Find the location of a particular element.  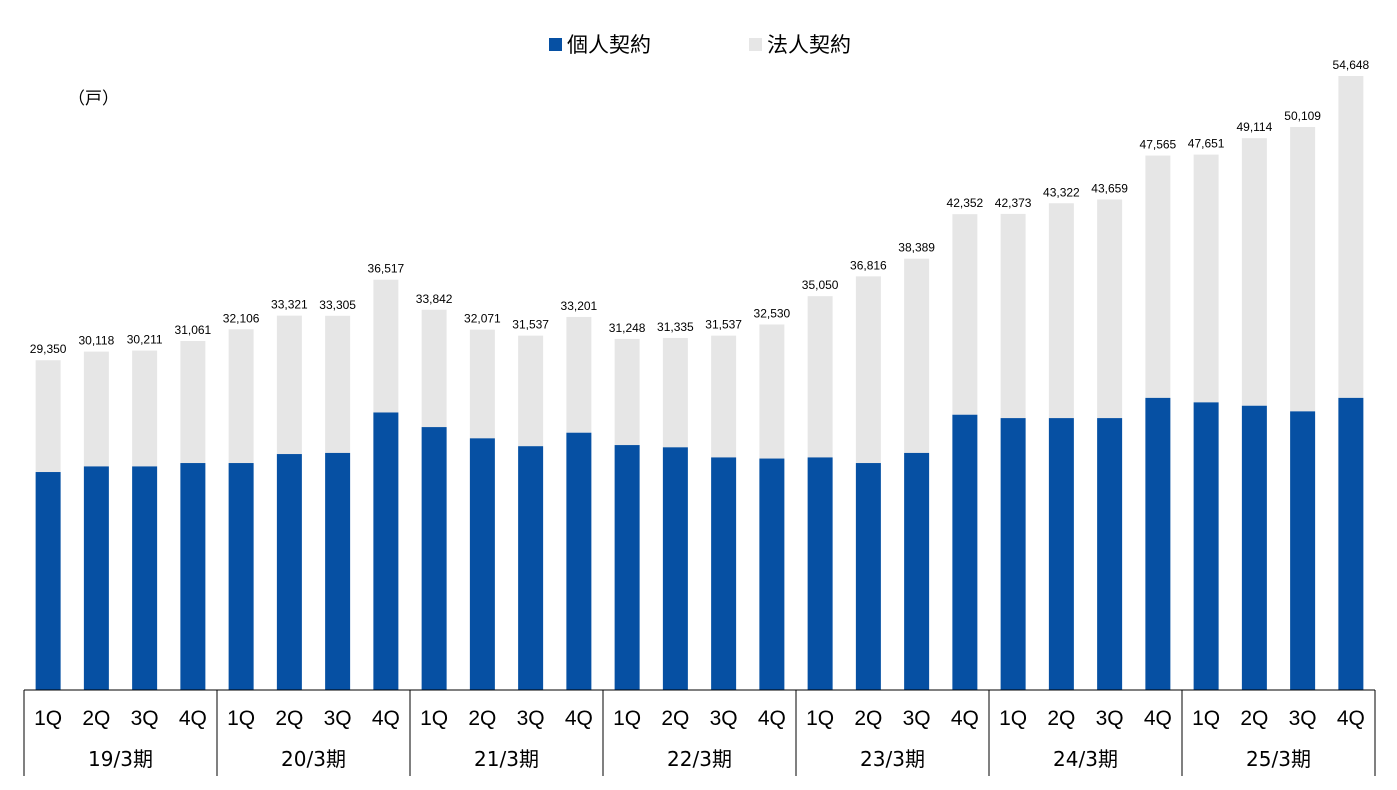

total-label-1: 29,350 is located at coordinates (48, 349).